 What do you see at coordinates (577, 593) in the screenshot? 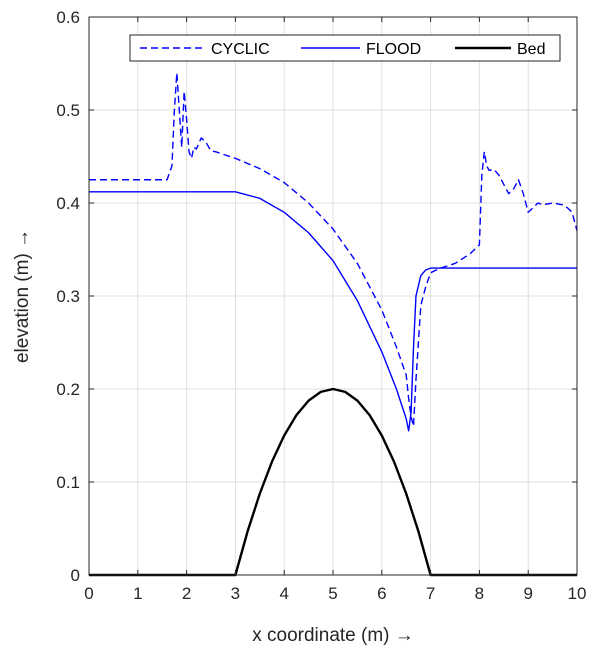
I see `x-tick-label: 10` at bounding box center [577, 593].